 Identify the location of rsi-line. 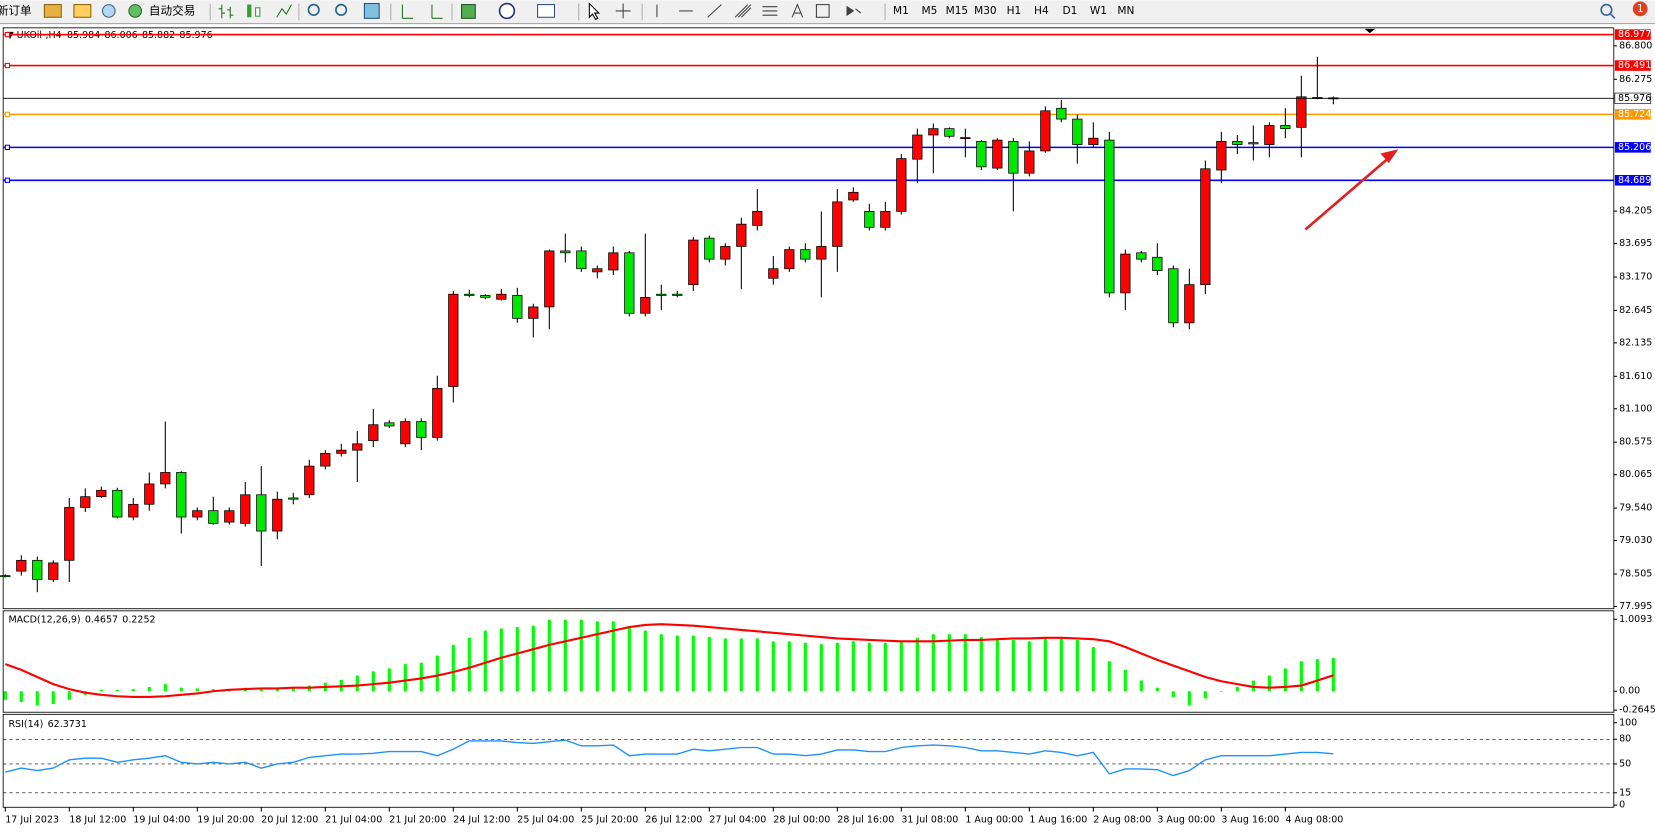
(669, 758).